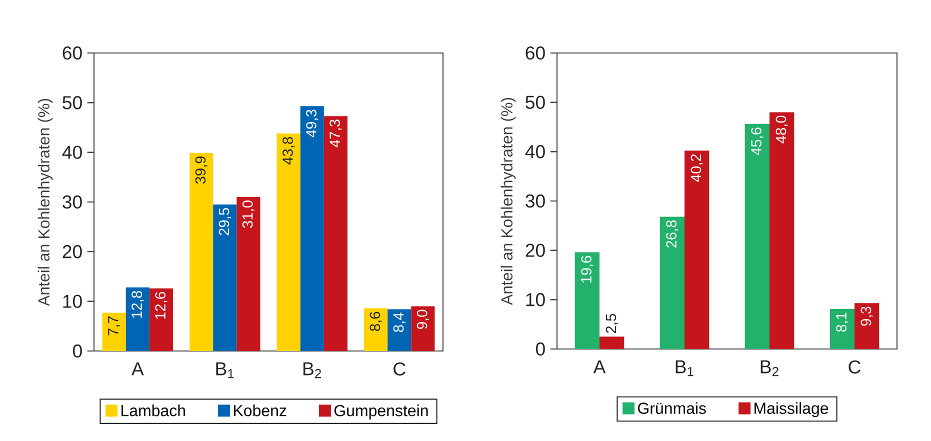 Image resolution: width=931 pixels, height=441 pixels. Describe the element at coordinates (866, 316) in the screenshot. I see `data-label: 9,3` at that location.